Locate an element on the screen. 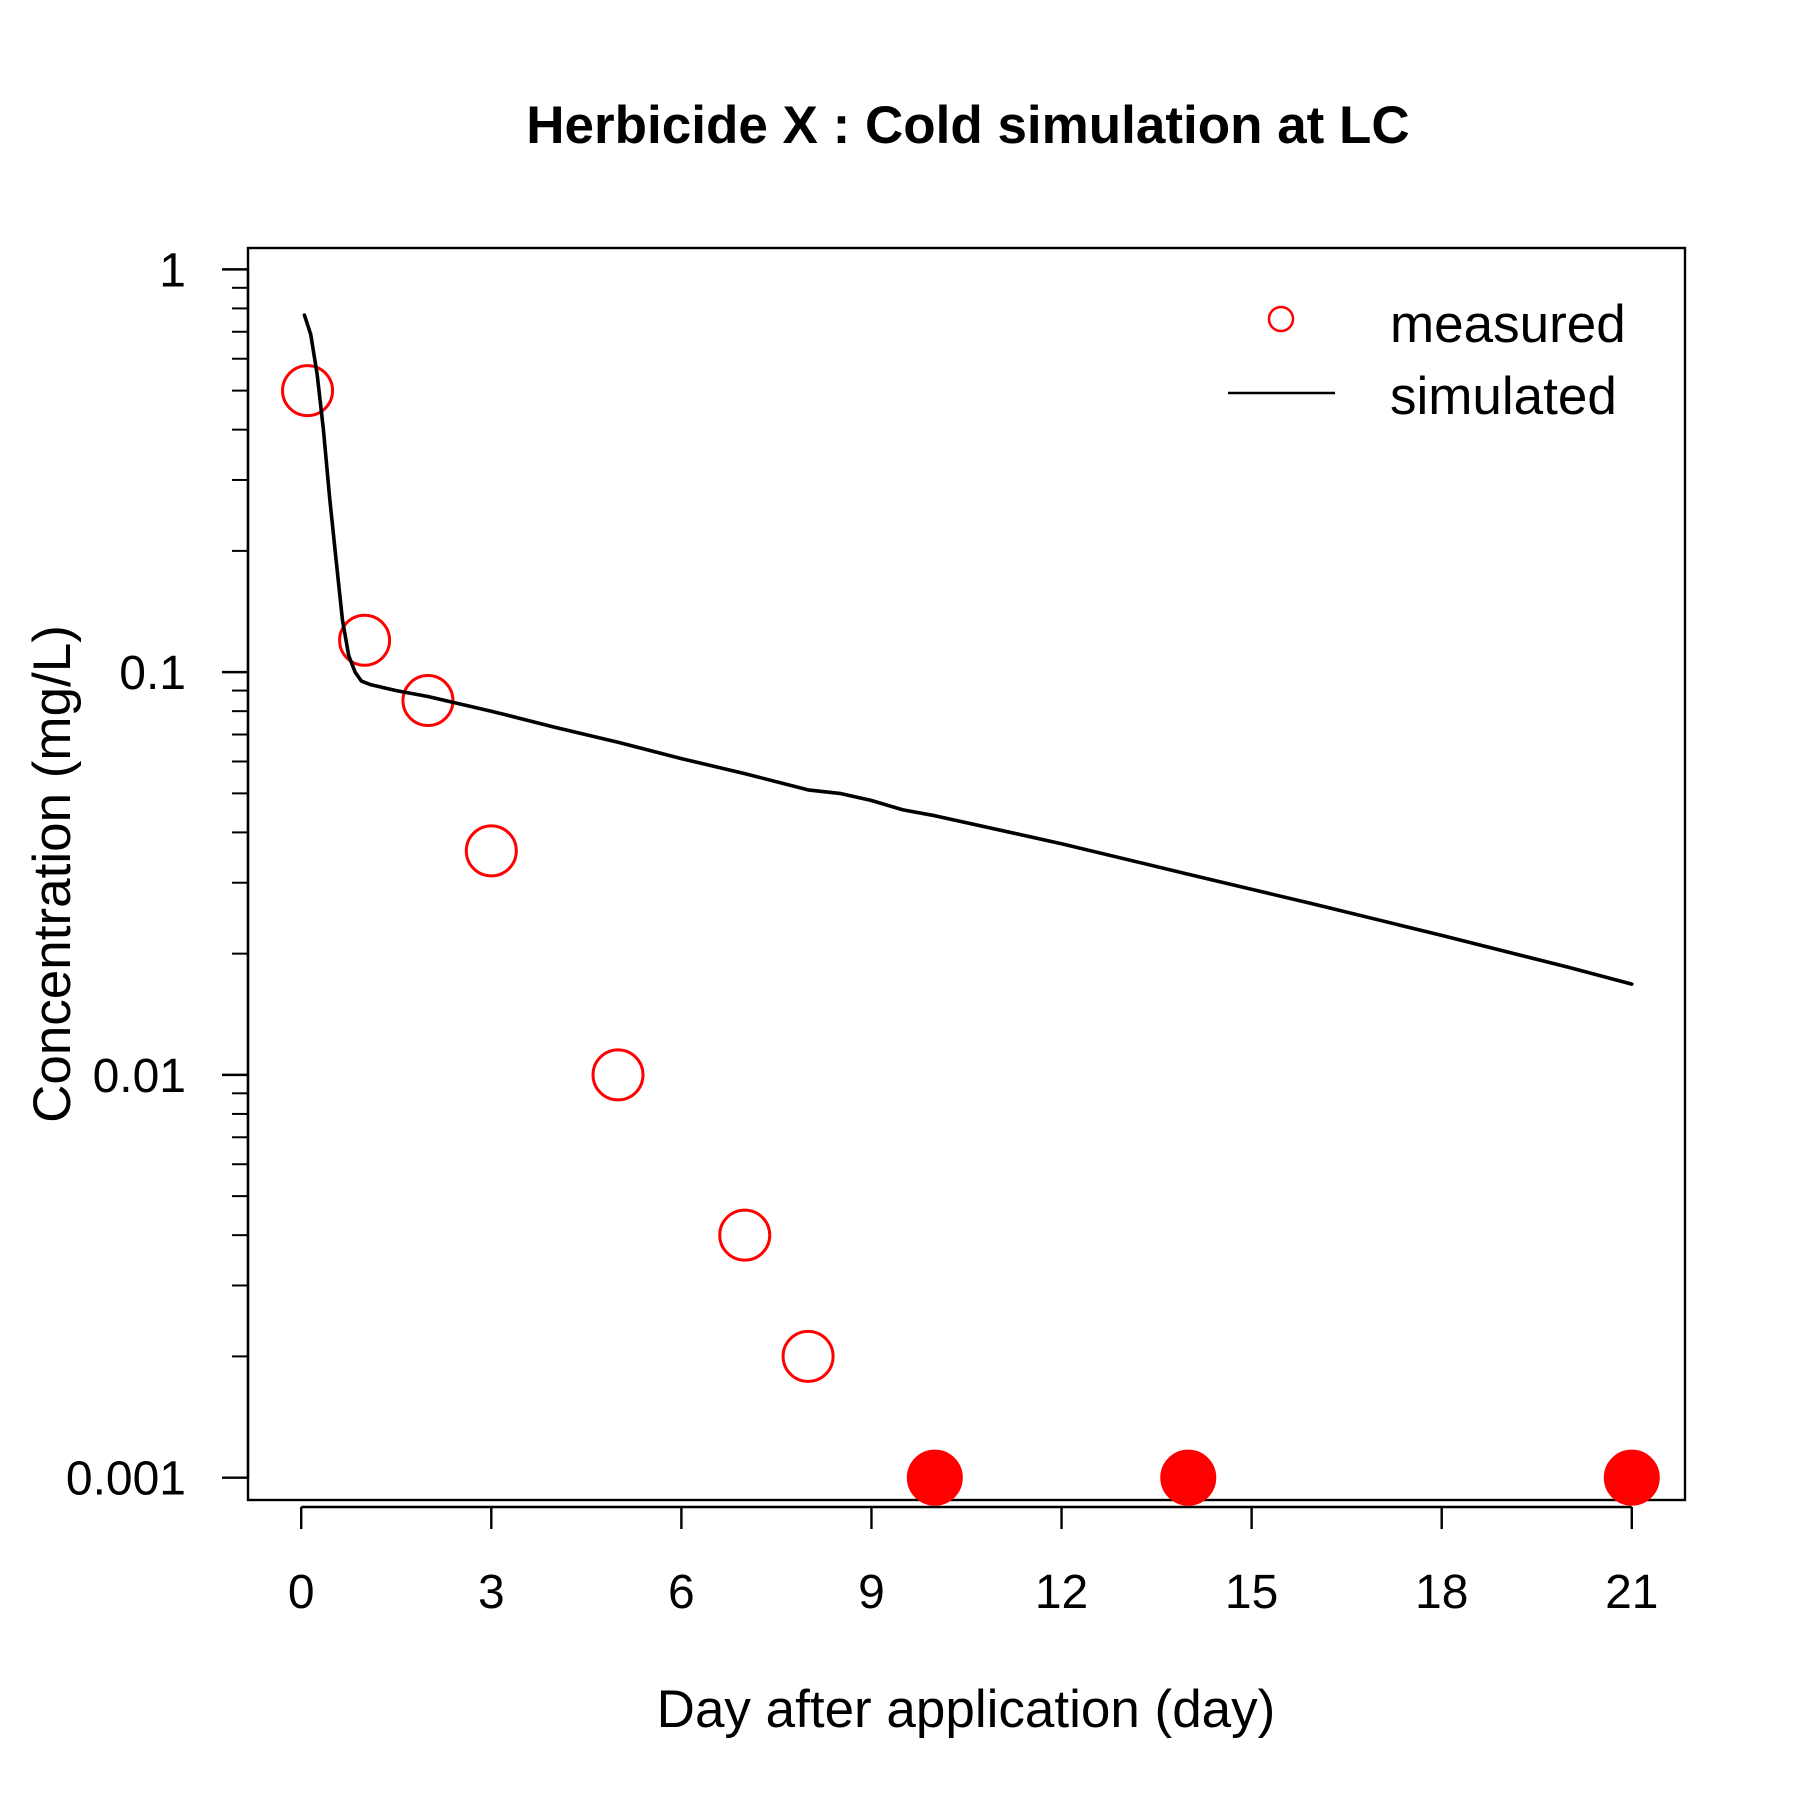  chart-title: Herbicide X : Cold simulation at LC is located at coordinates (967, 125).